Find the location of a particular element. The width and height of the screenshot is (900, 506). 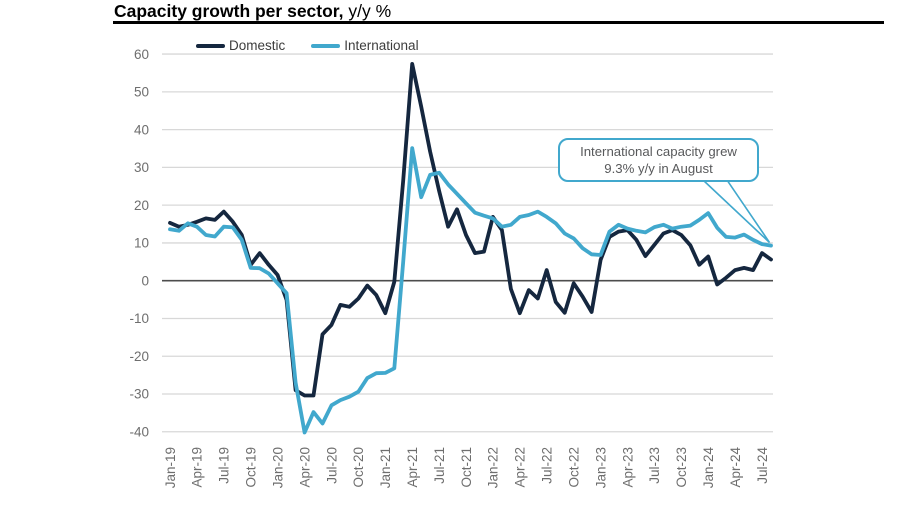

x-tick-label: Oct-20 is located at coordinates (358, 467).